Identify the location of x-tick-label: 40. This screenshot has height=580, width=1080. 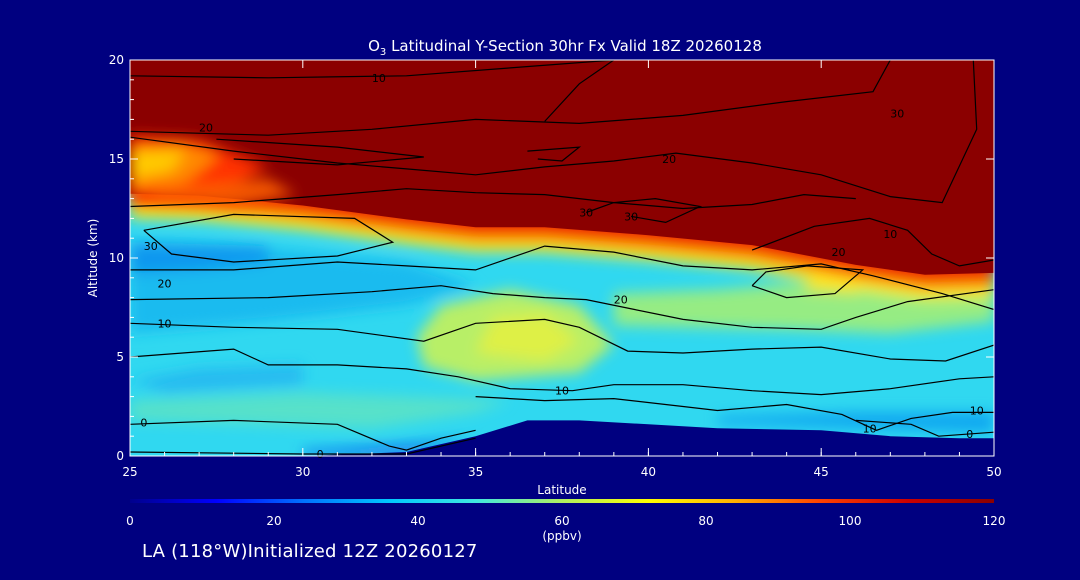
(648, 472).